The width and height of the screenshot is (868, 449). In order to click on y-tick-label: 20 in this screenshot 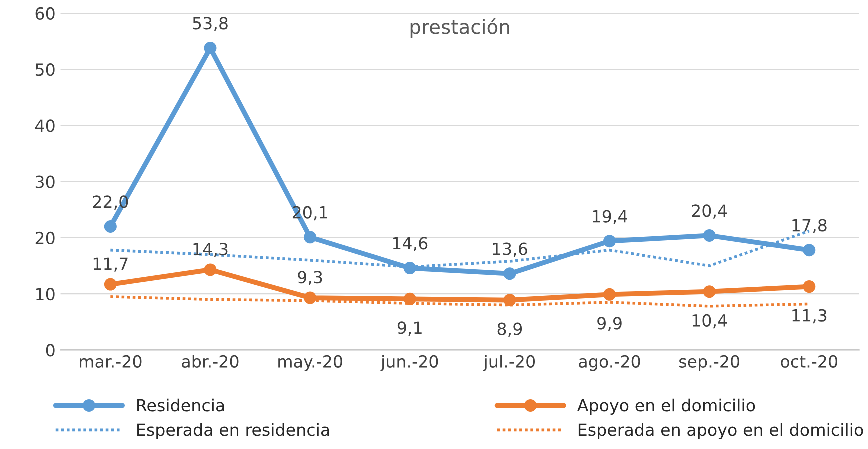, I will do `click(45, 238)`.